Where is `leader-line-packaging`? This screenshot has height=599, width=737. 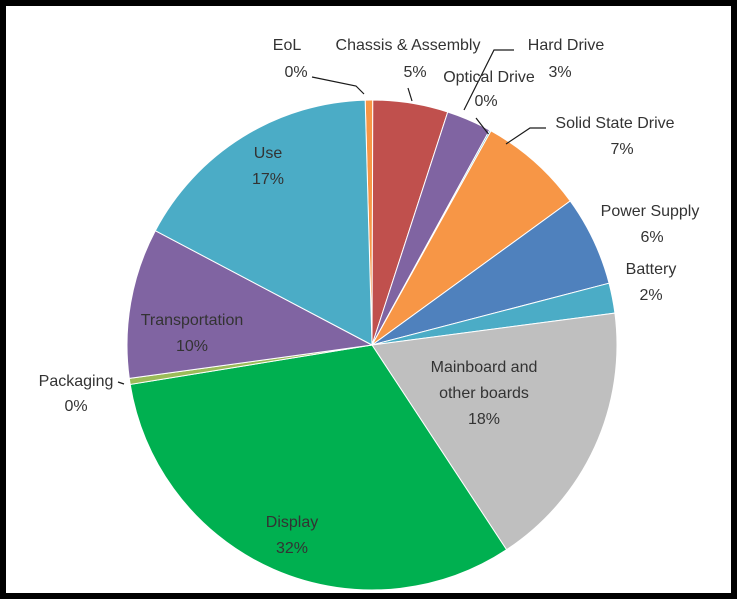
leader-line-packaging is located at coordinates (121, 383).